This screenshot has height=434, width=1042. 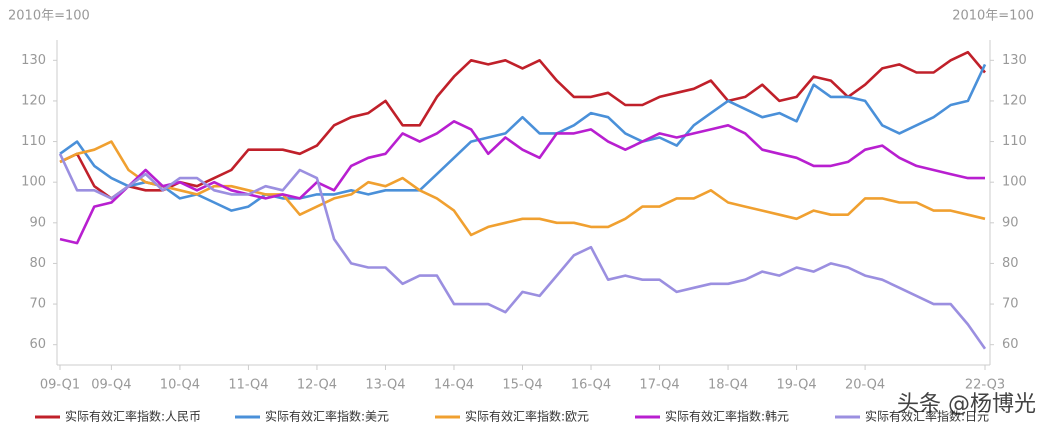 What do you see at coordinates (1014, 141) in the screenshot?
I see `y2-tick-label: 110` at bounding box center [1014, 141].